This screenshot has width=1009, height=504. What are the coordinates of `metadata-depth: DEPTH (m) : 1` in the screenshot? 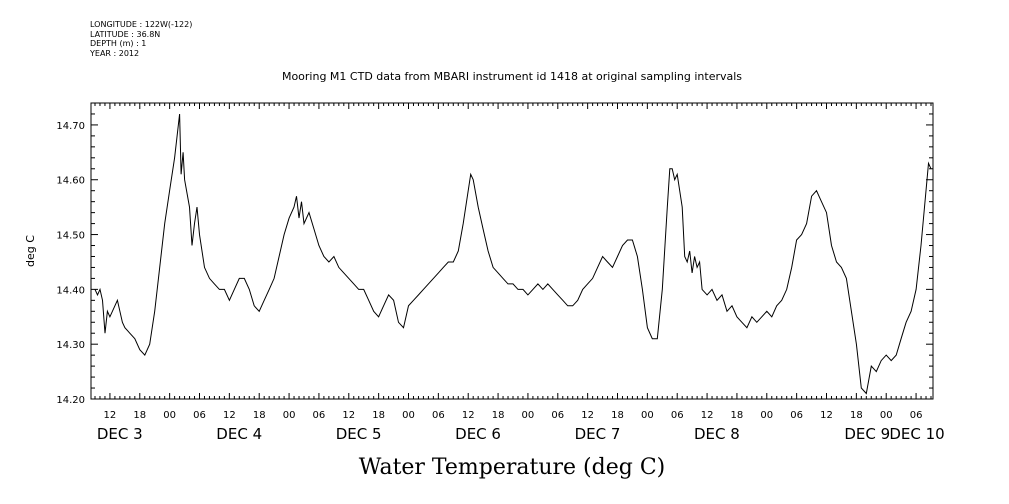 It's located at (118, 43).